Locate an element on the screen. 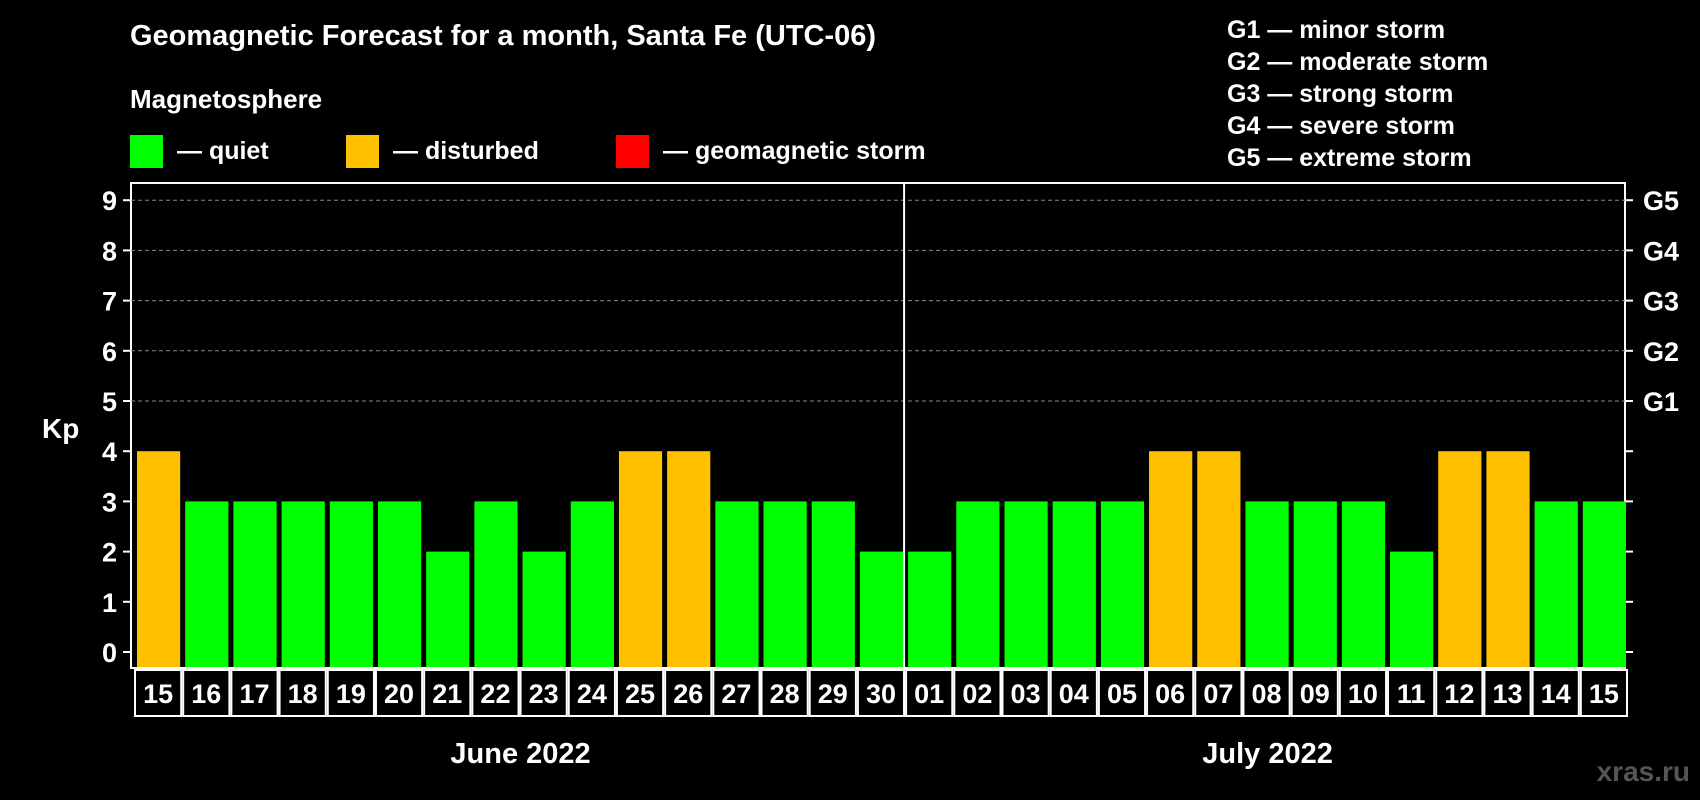 The image size is (1700, 800). right-storm-label: G4 is located at coordinates (1661, 251).